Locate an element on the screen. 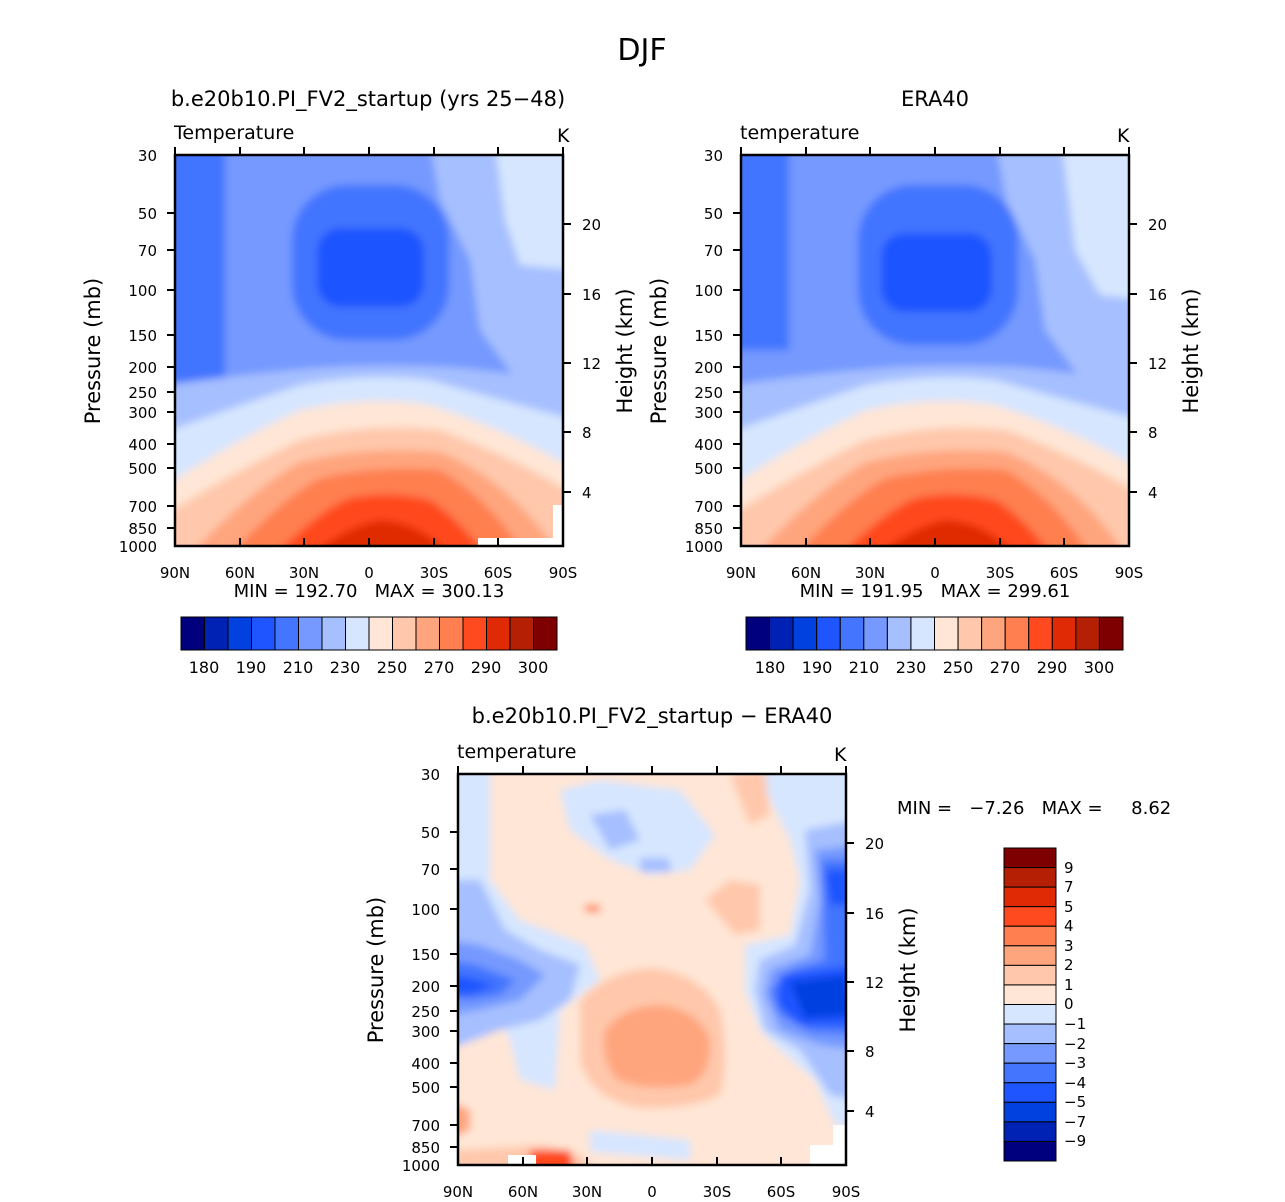 This screenshot has width=1285, height=1202. y-tick: 100 is located at coordinates (425, 910).